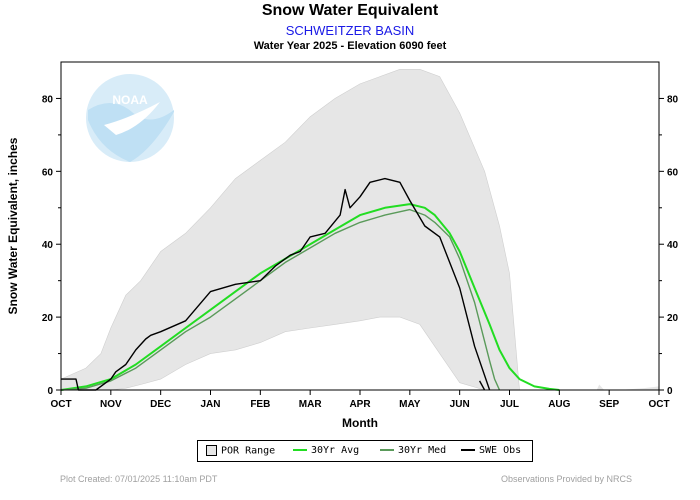 The image size is (700, 500). What do you see at coordinates (559, 404) in the screenshot?
I see `x-tick-label: AUG` at bounding box center [559, 404].